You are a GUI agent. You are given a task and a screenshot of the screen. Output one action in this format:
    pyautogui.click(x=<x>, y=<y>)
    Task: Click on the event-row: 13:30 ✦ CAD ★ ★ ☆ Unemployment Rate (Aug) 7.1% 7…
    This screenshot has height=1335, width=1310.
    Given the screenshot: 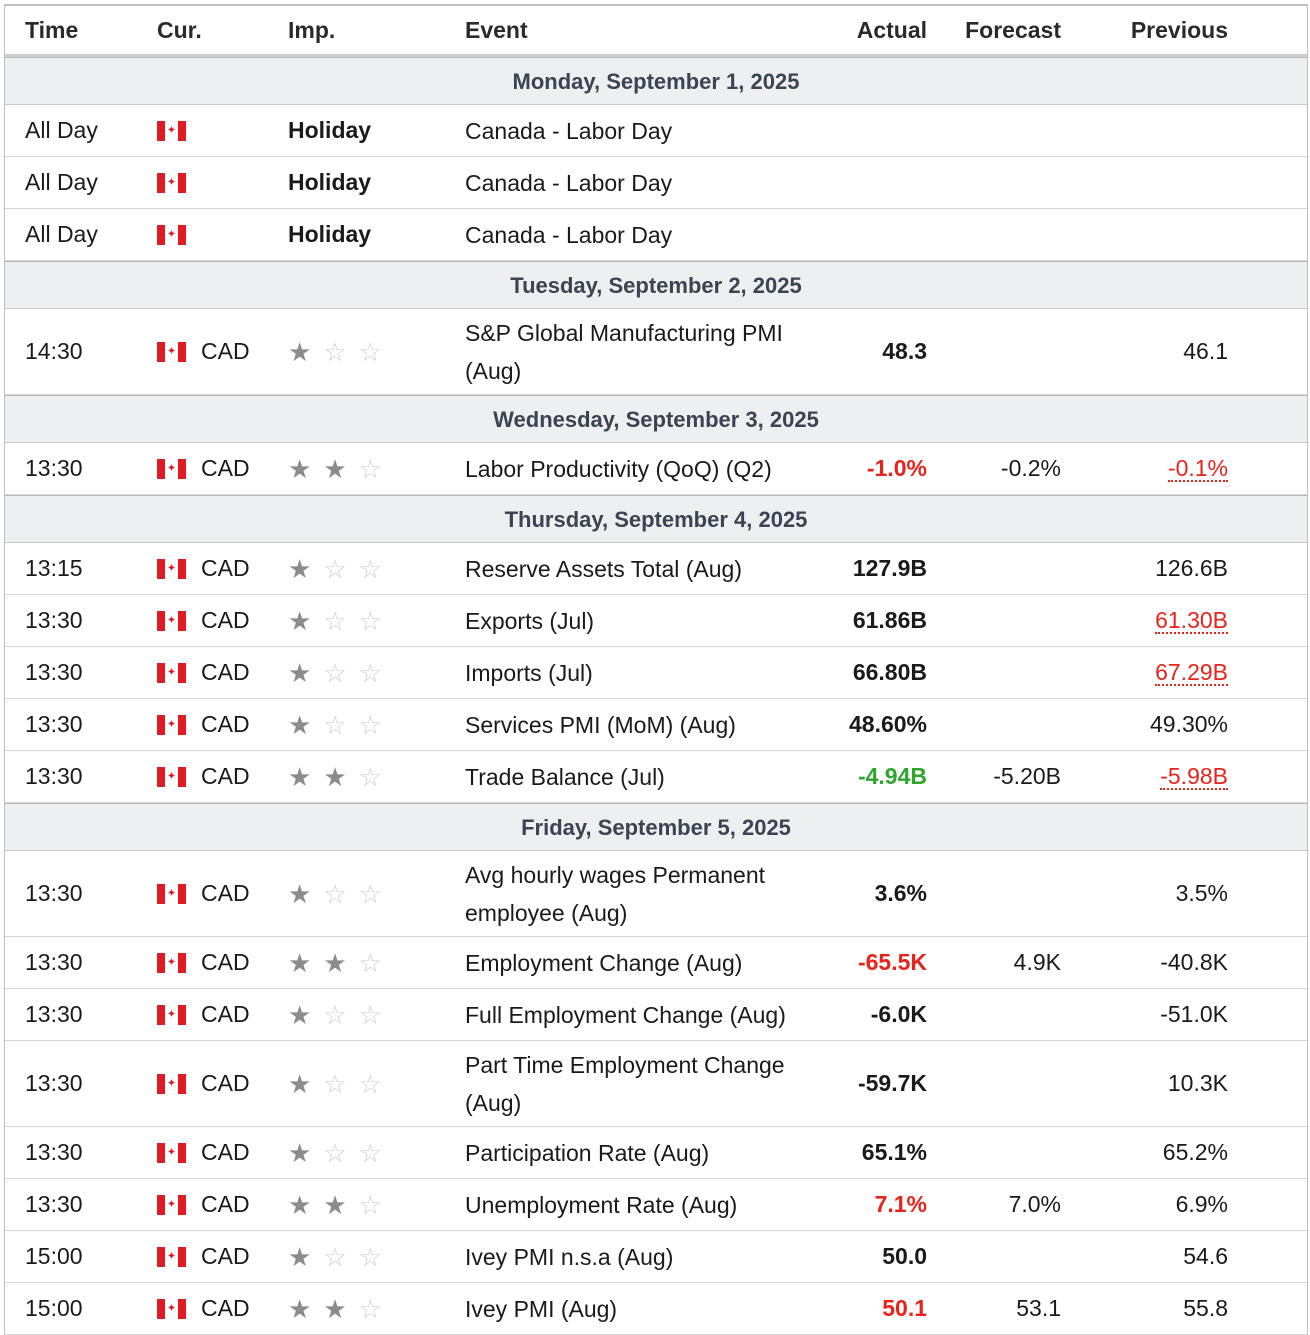 What is the action you would take?
    pyautogui.click(x=656, y=1205)
    